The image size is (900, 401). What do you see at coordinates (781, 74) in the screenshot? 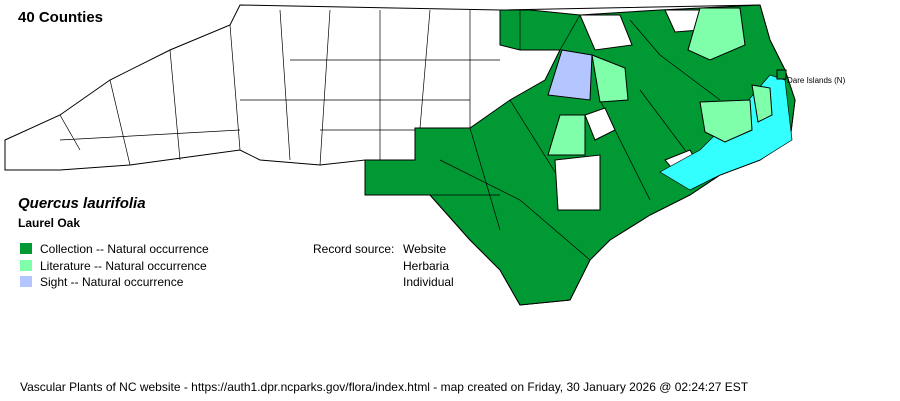
I see `dare-islands-marker` at bounding box center [781, 74].